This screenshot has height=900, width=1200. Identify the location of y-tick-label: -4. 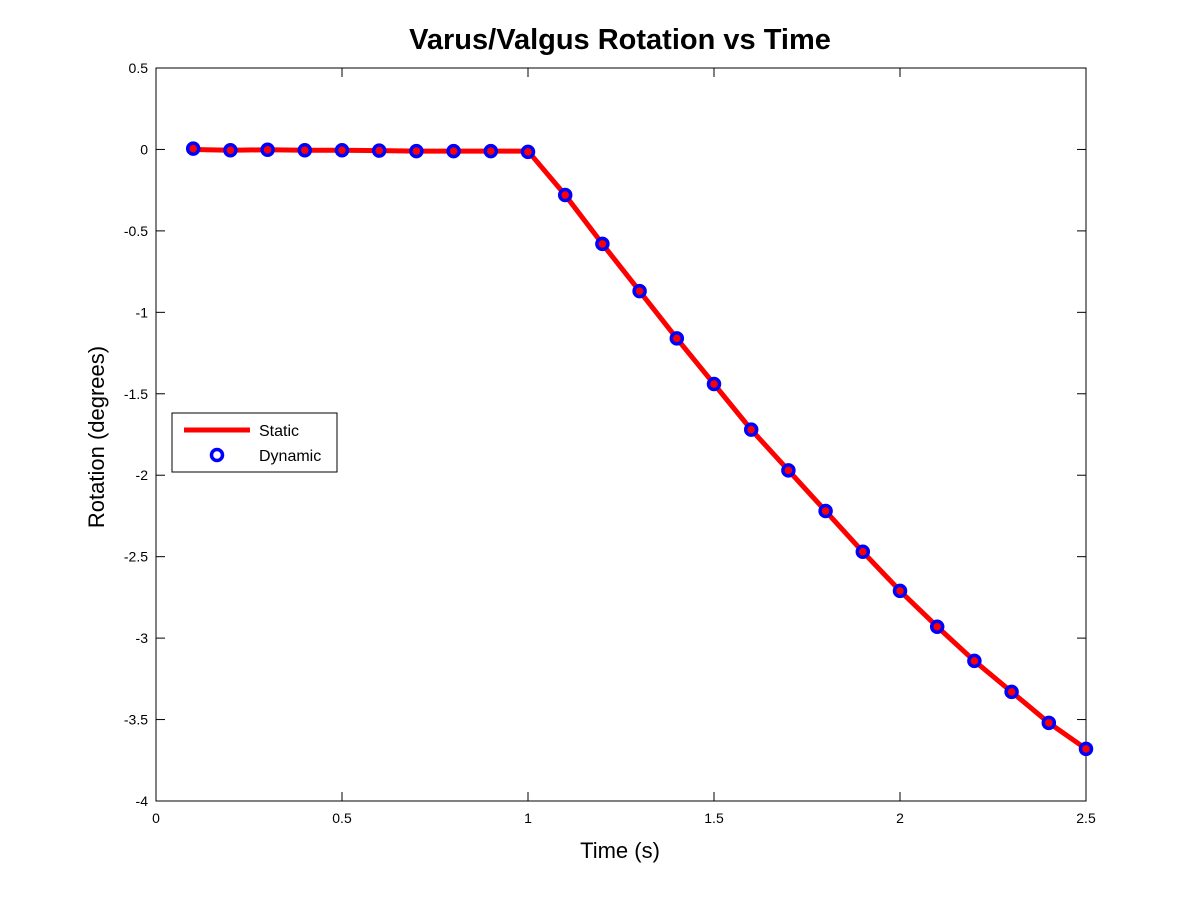
(142, 801).